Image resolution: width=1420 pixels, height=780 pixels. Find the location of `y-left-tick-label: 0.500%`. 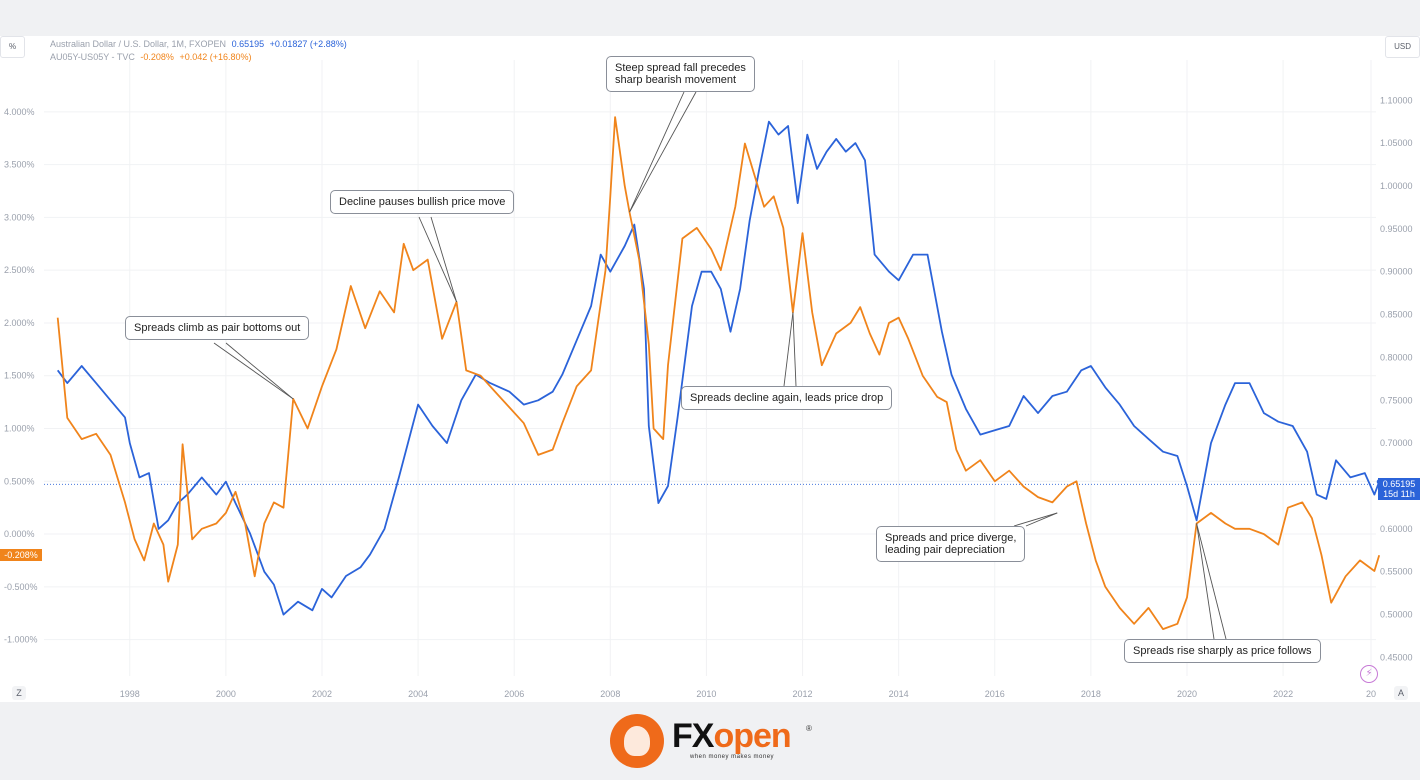

y-left-tick-label: 0.500% is located at coordinates (19, 481).